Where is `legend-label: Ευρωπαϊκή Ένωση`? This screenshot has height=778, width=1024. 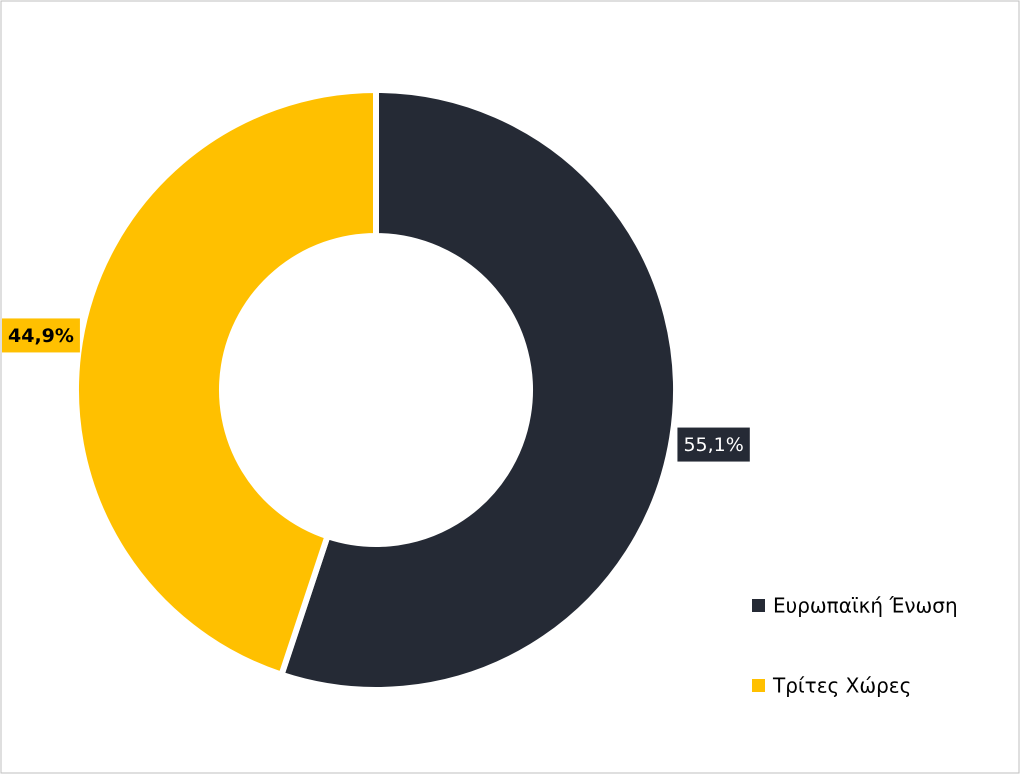
legend-label: Ευρωπαϊκή Ένωση is located at coordinates (865, 606).